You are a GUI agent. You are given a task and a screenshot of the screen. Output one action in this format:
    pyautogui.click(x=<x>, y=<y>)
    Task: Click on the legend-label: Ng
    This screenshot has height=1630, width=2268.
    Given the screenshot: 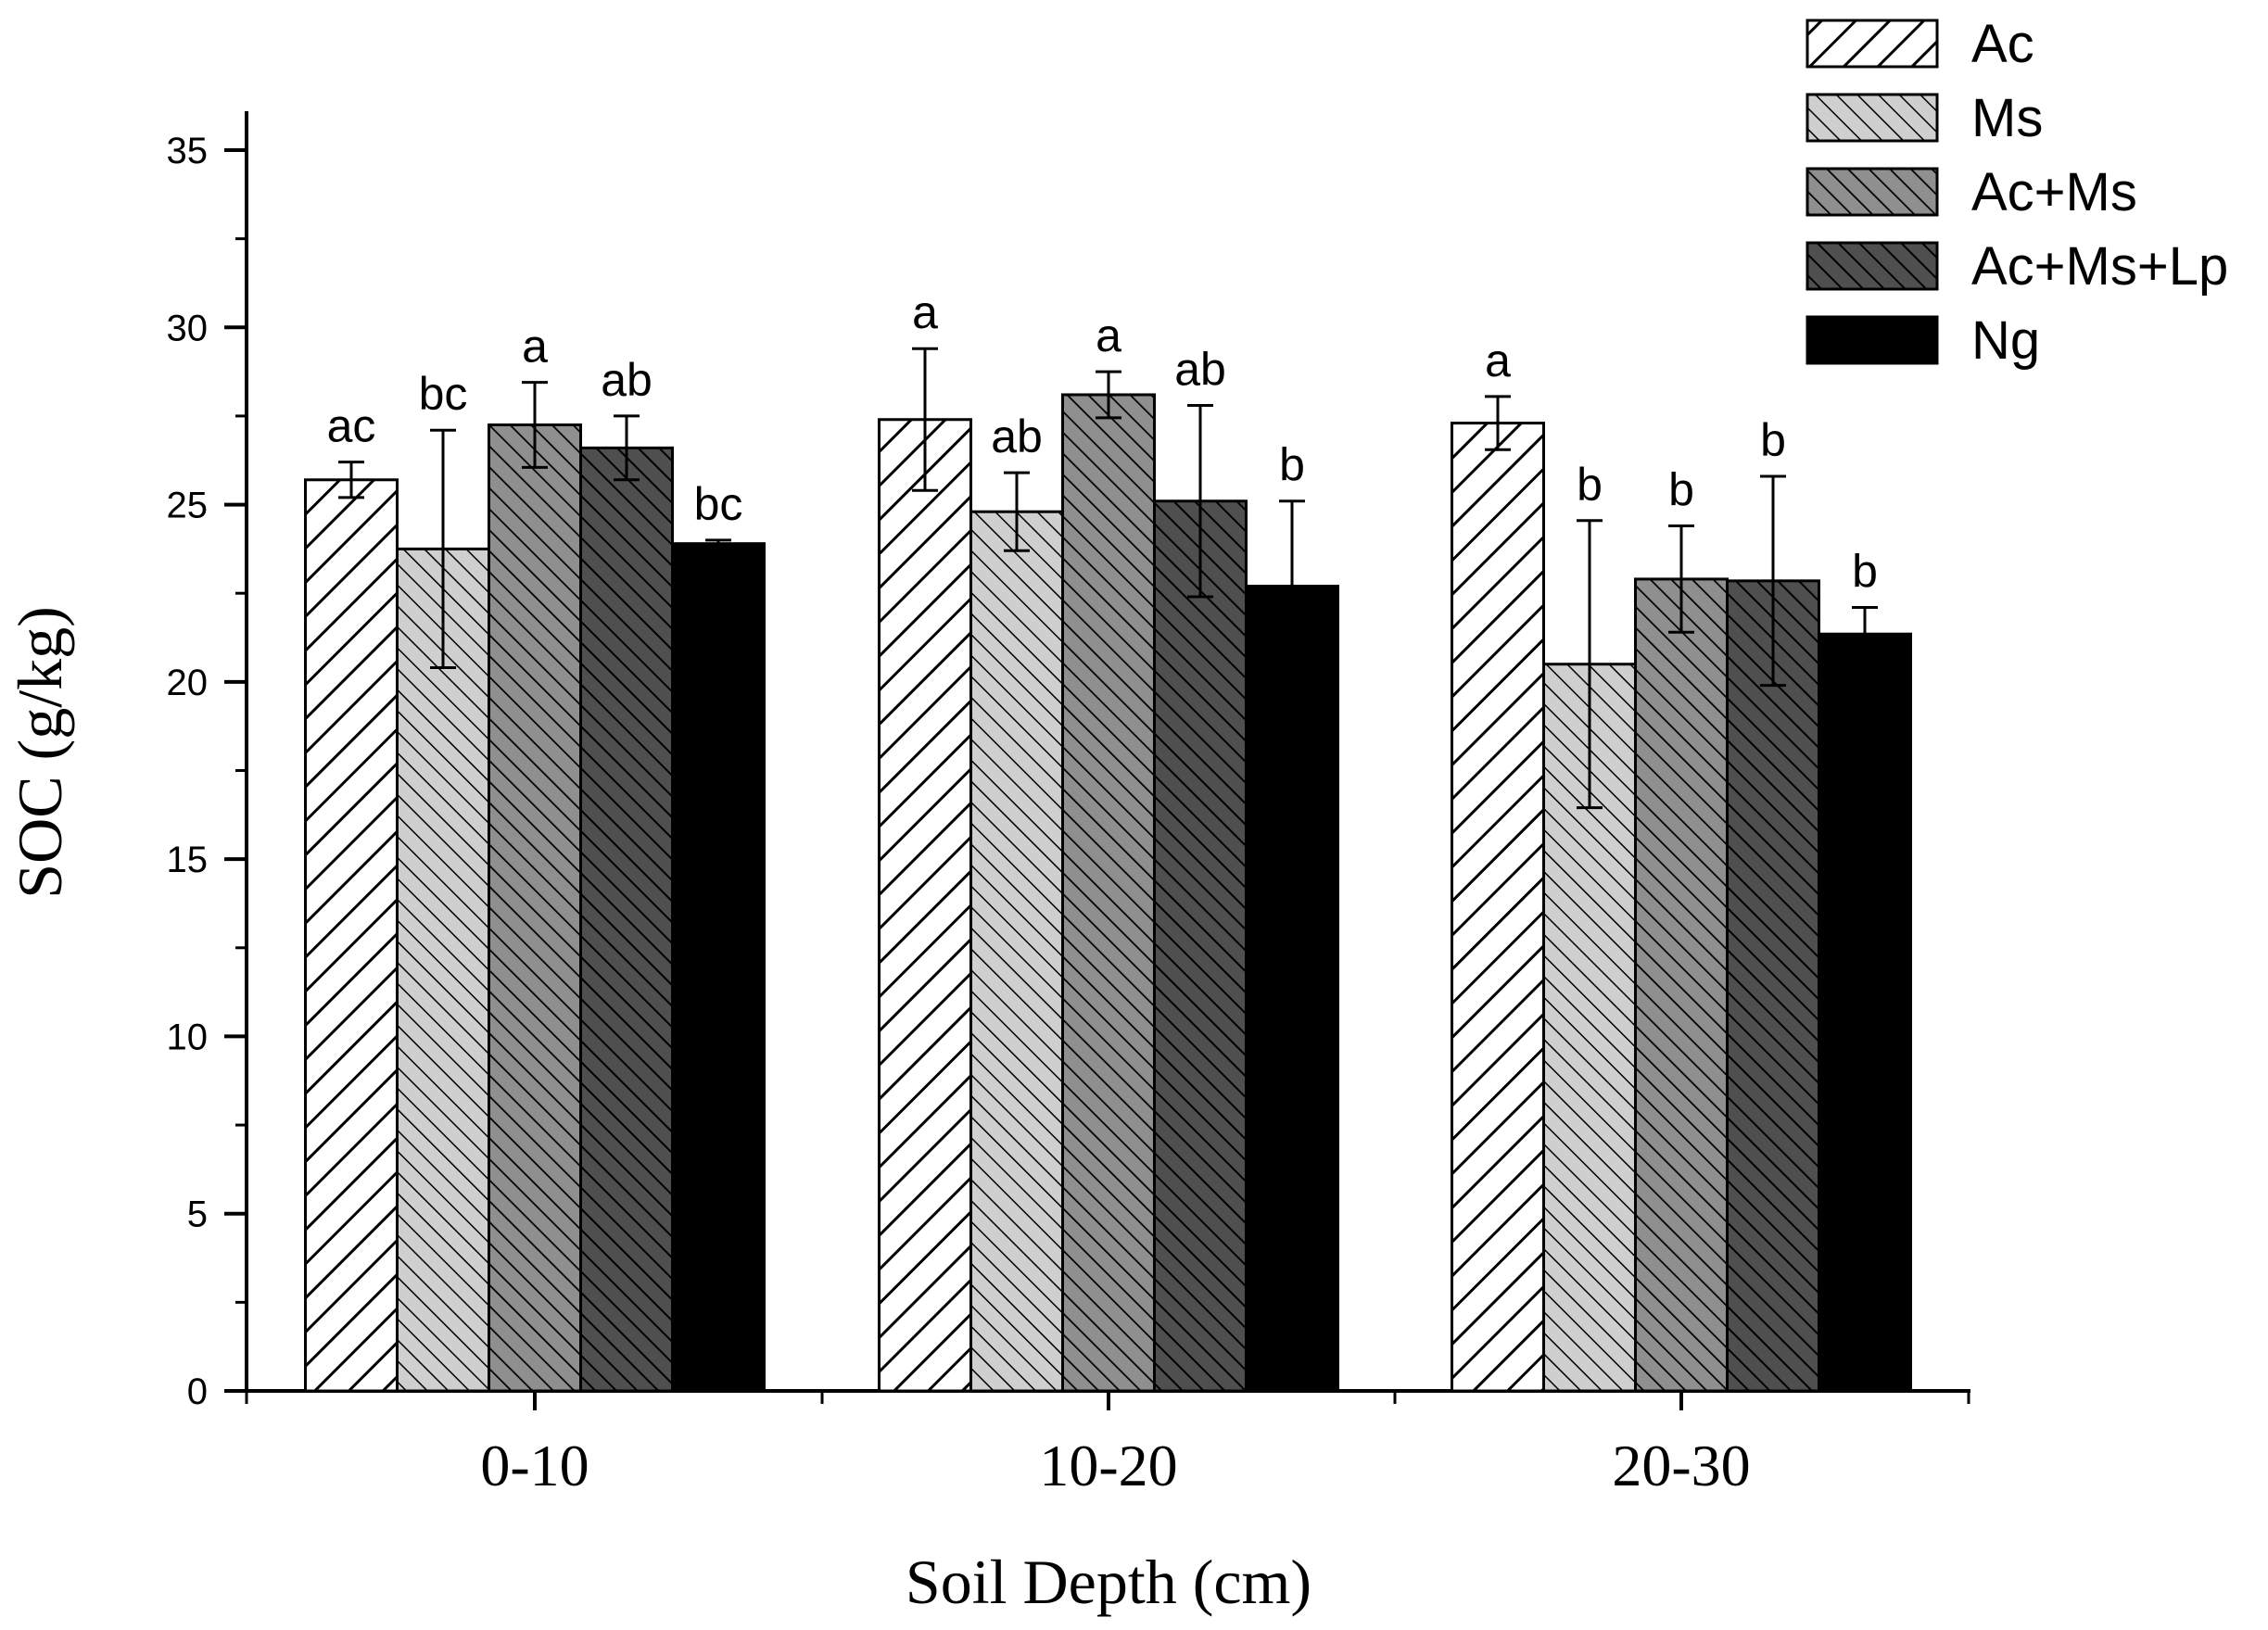 What is the action you would take?
    pyautogui.click(x=2005, y=340)
    